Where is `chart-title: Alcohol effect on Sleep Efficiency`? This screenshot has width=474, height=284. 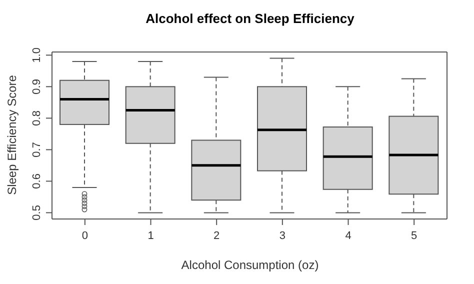
chart-title: Alcohol effect on Sleep Efficiency is located at coordinates (250, 18).